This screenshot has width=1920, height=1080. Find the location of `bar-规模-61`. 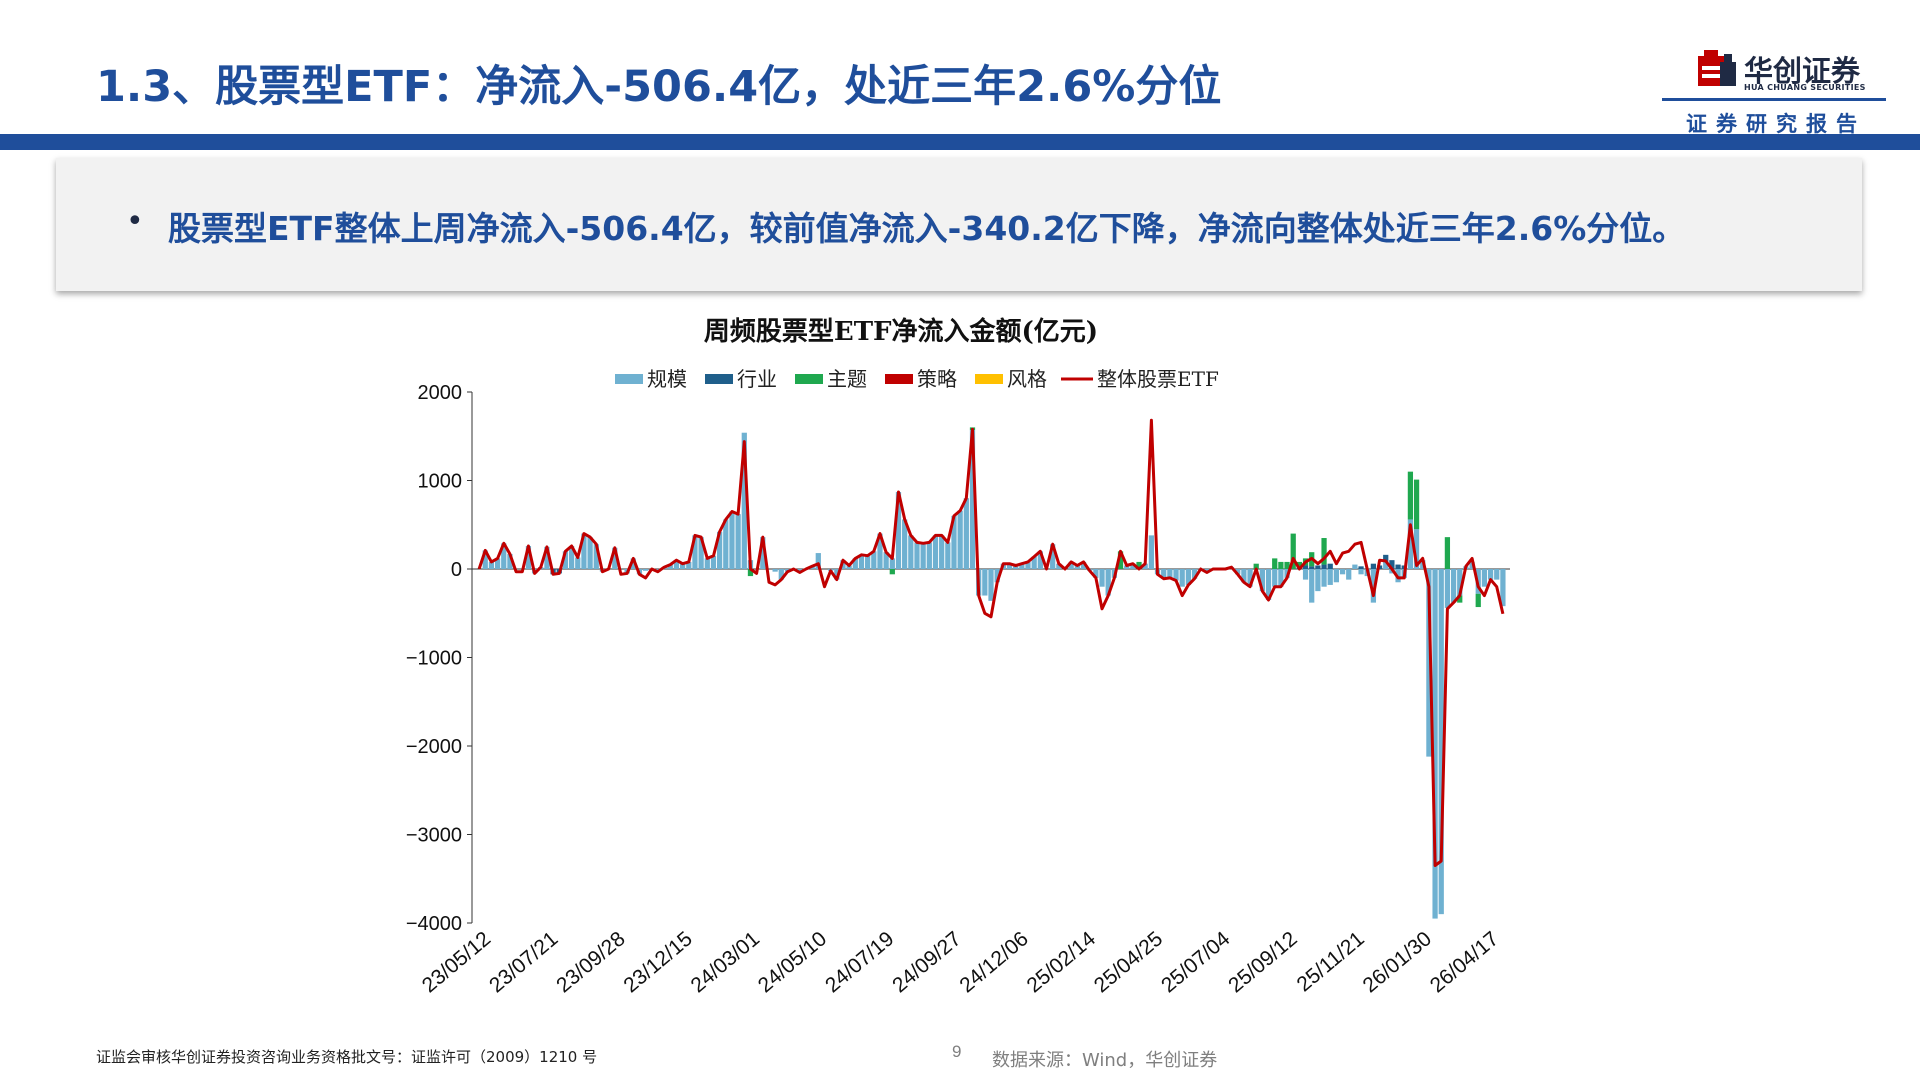

bar-规模-61 is located at coordinates (855, 563).